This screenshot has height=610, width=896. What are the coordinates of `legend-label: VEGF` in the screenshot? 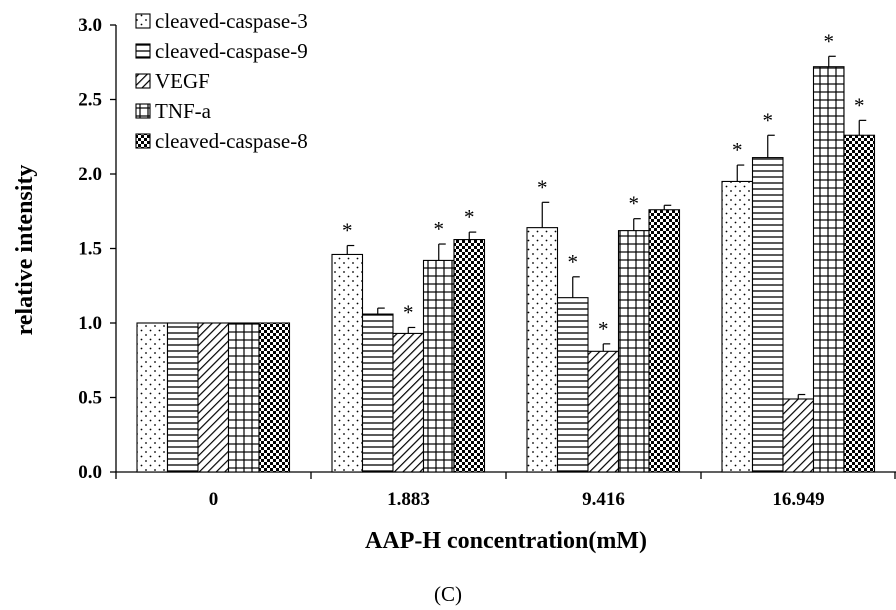 It's located at (182, 81).